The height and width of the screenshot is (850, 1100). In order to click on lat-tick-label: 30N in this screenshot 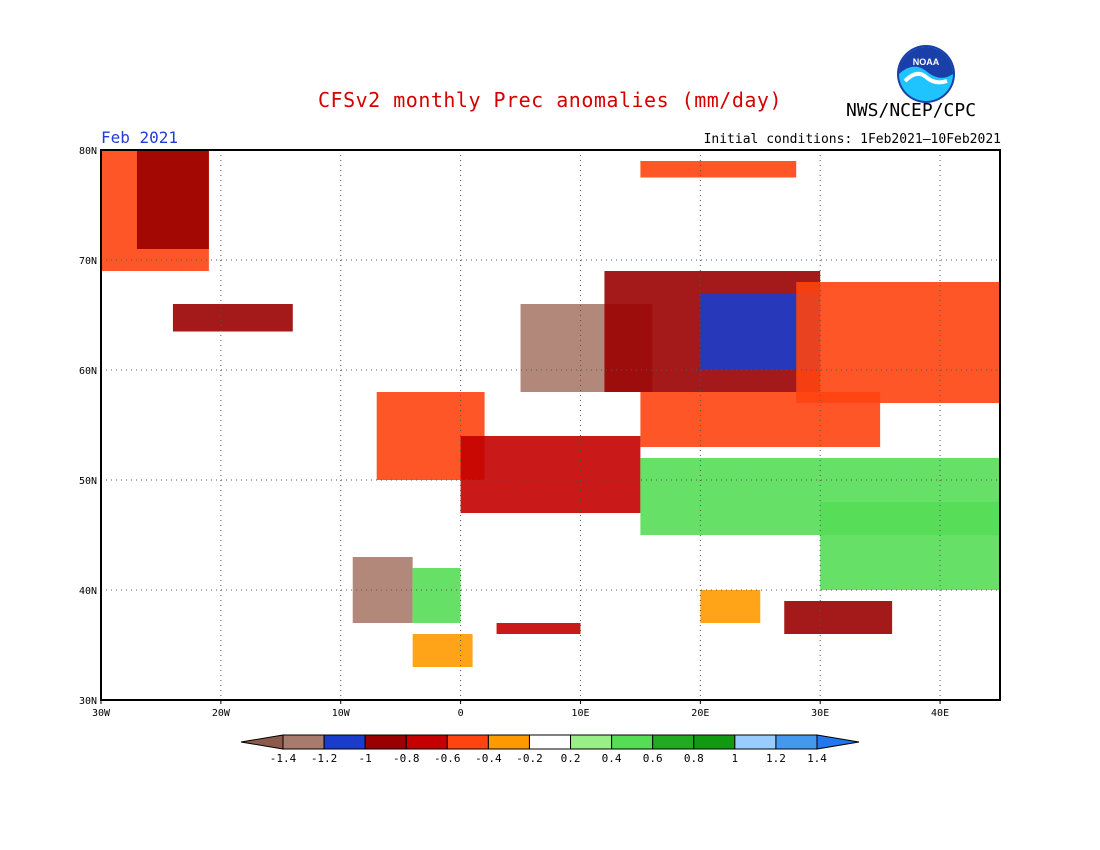, I will do `click(88, 701)`.